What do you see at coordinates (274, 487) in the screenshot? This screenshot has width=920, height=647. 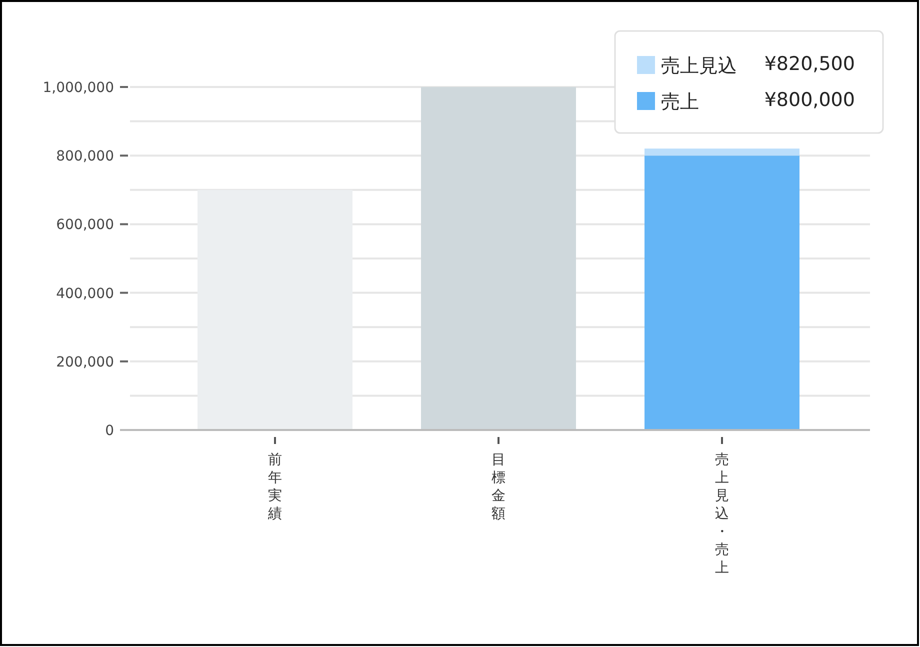 I see `x-tick-label: 前年実績` at bounding box center [274, 487].